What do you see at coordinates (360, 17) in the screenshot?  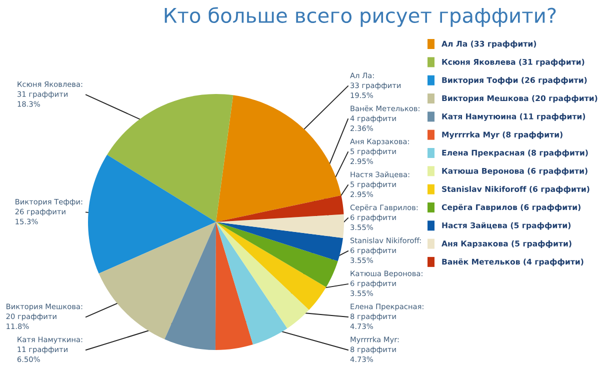 I see `chart-title: Кто больше всего рисует граффити?` at bounding box center [360, 17].